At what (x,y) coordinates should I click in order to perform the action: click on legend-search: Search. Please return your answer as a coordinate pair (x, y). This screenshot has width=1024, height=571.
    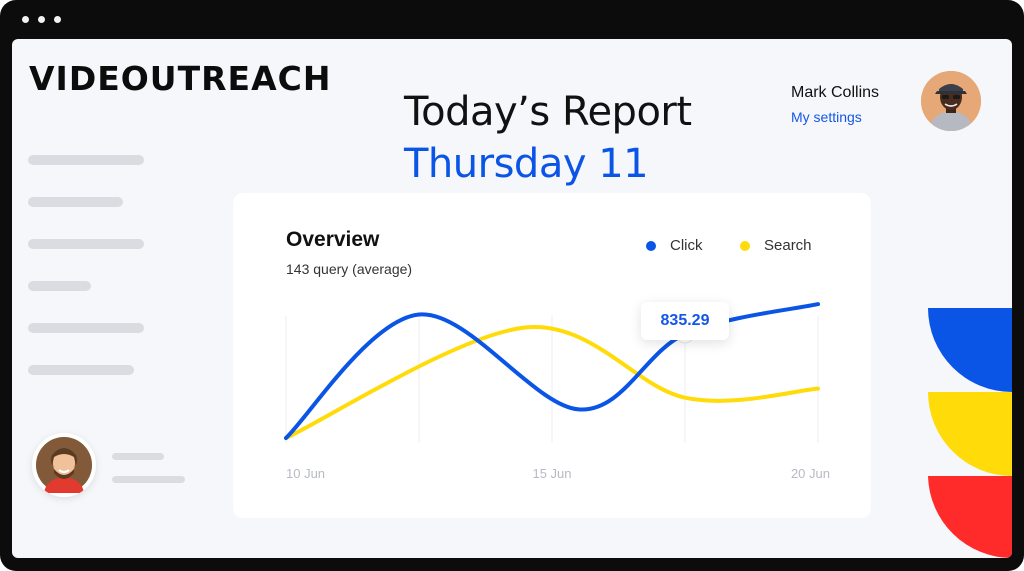
    Looking at the image, I should click on (776, 245).